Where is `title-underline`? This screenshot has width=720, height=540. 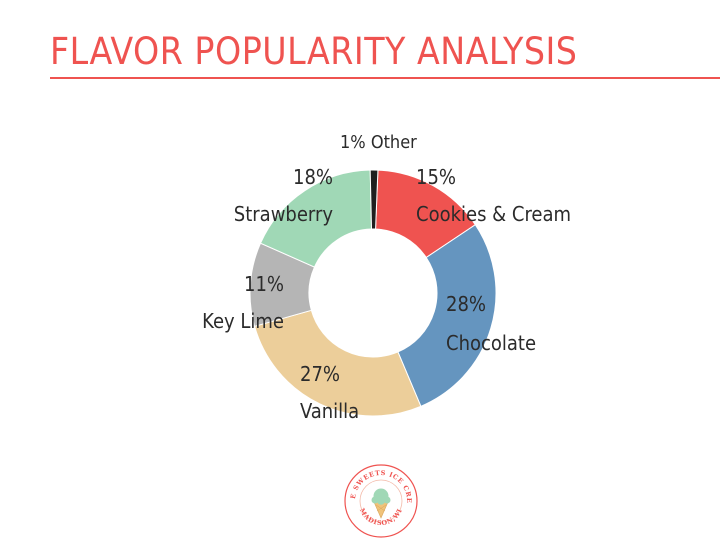
title-underline is located at coordinates (385, 78).